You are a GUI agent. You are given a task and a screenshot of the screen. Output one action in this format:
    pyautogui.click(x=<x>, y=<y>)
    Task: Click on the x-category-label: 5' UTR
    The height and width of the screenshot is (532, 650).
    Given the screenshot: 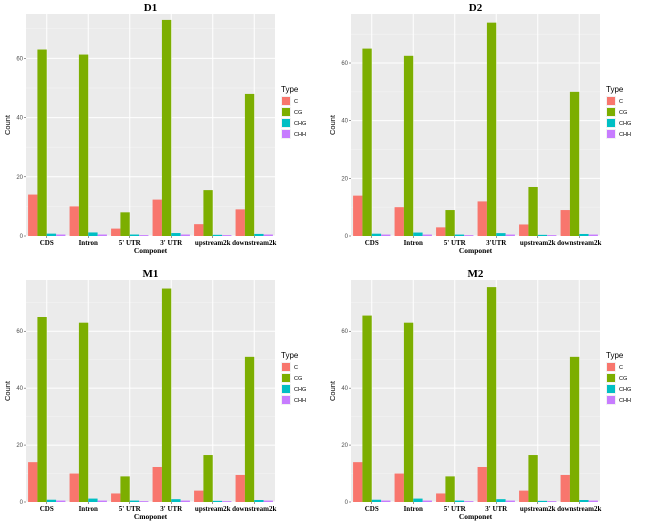 What is the action you would take?
    pyautogui.click(x=455, y=243)
    